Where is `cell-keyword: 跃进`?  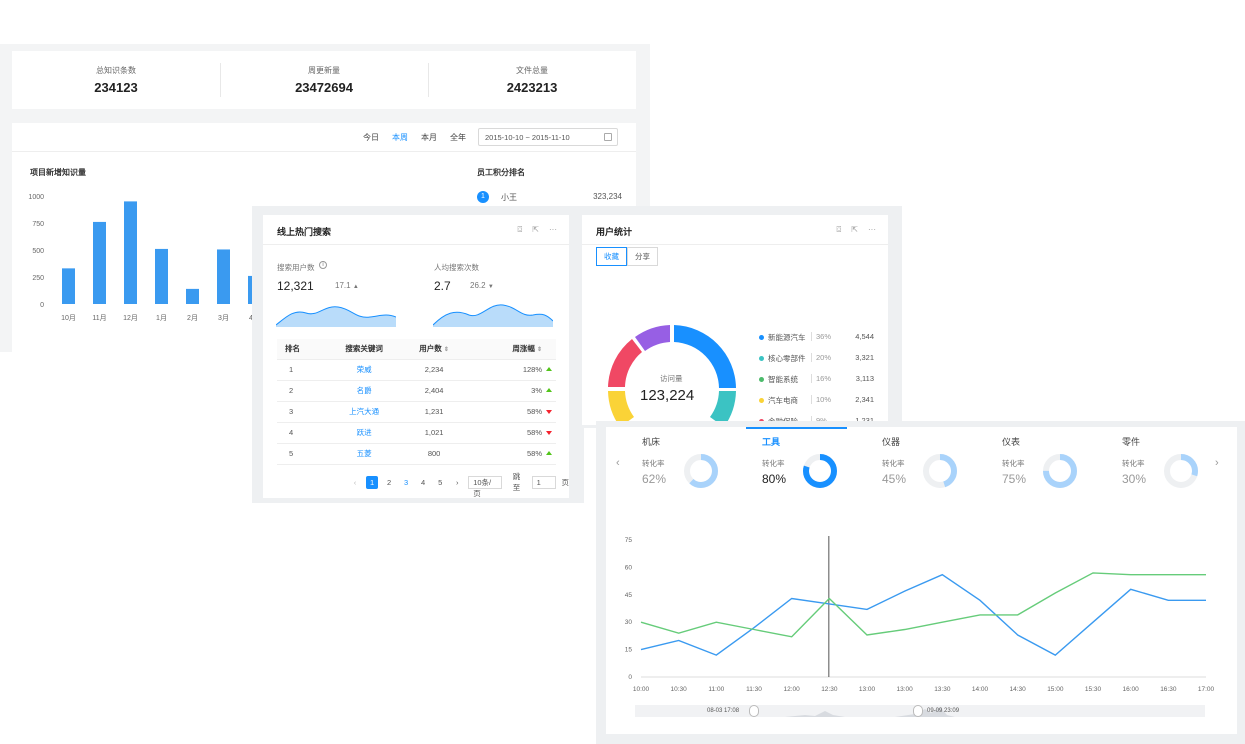
cell-keyword: 跃进 is located at coordinates (364, 433).